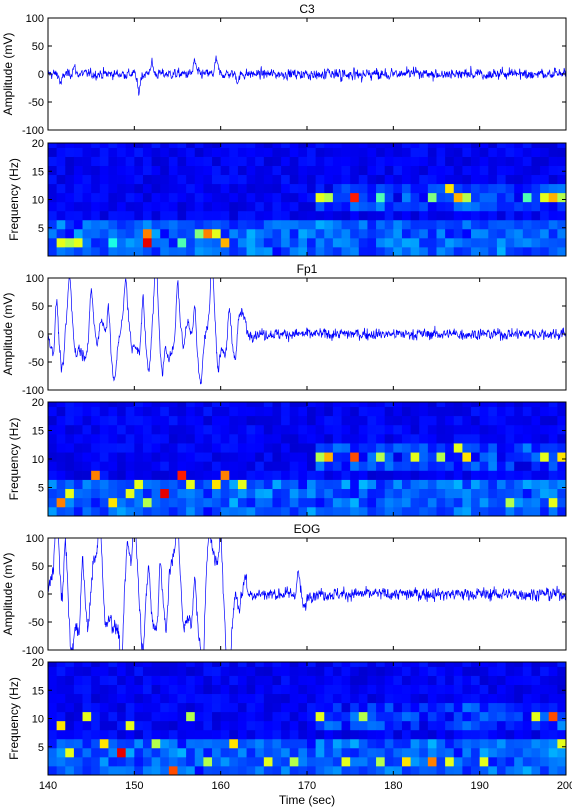  What do you see at coordinates (220, 786) in the screenshot?
I see `x-tick-label: 160` at bounding box center [220, 786].